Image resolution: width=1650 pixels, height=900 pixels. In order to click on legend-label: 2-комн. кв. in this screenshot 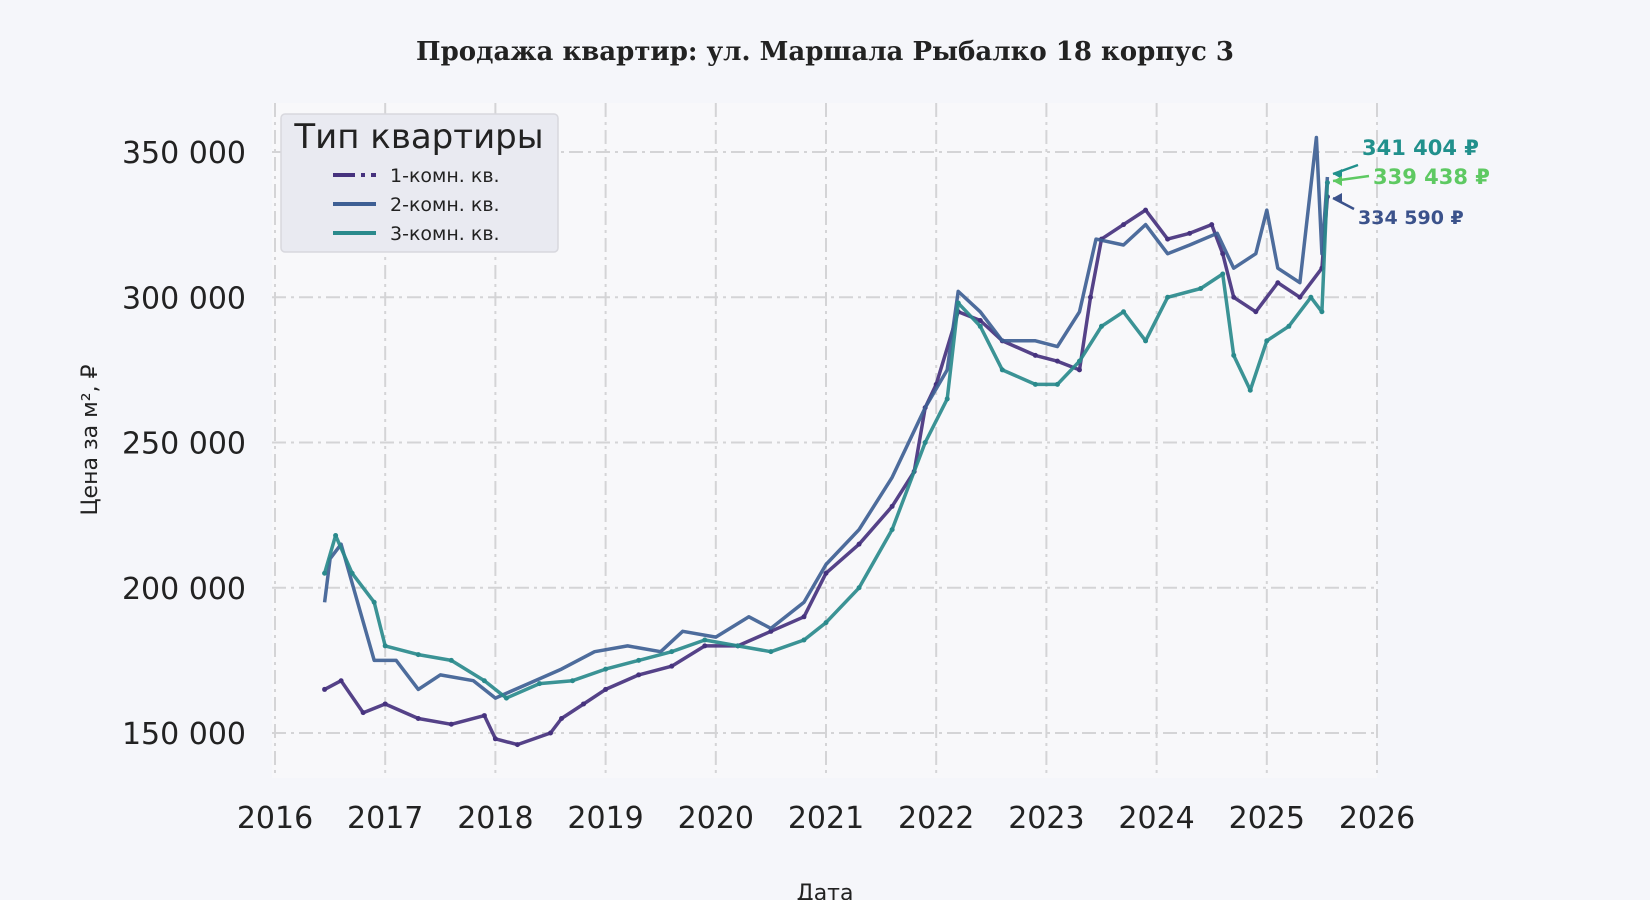, I will do `click(445, 205)`.